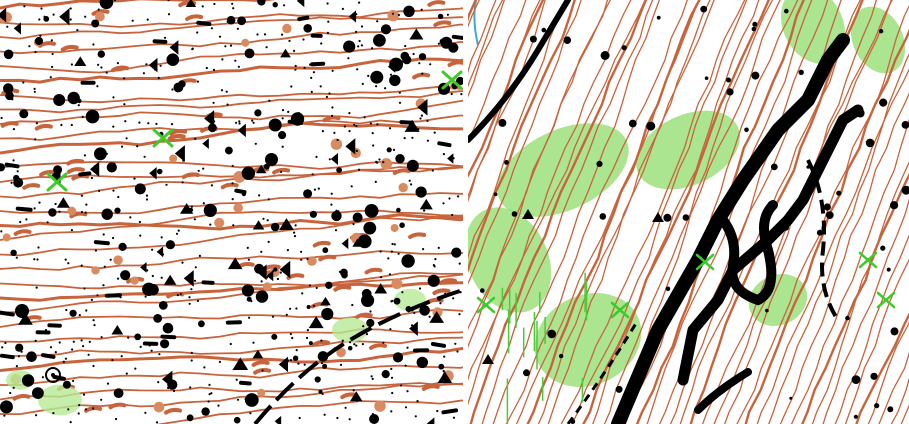 The height and width of the screenshot is (424, 909). What do you see at coordinates (770, 245) in the screenshot?
I see `impassable-cliff` at bounding box center [770, 245].